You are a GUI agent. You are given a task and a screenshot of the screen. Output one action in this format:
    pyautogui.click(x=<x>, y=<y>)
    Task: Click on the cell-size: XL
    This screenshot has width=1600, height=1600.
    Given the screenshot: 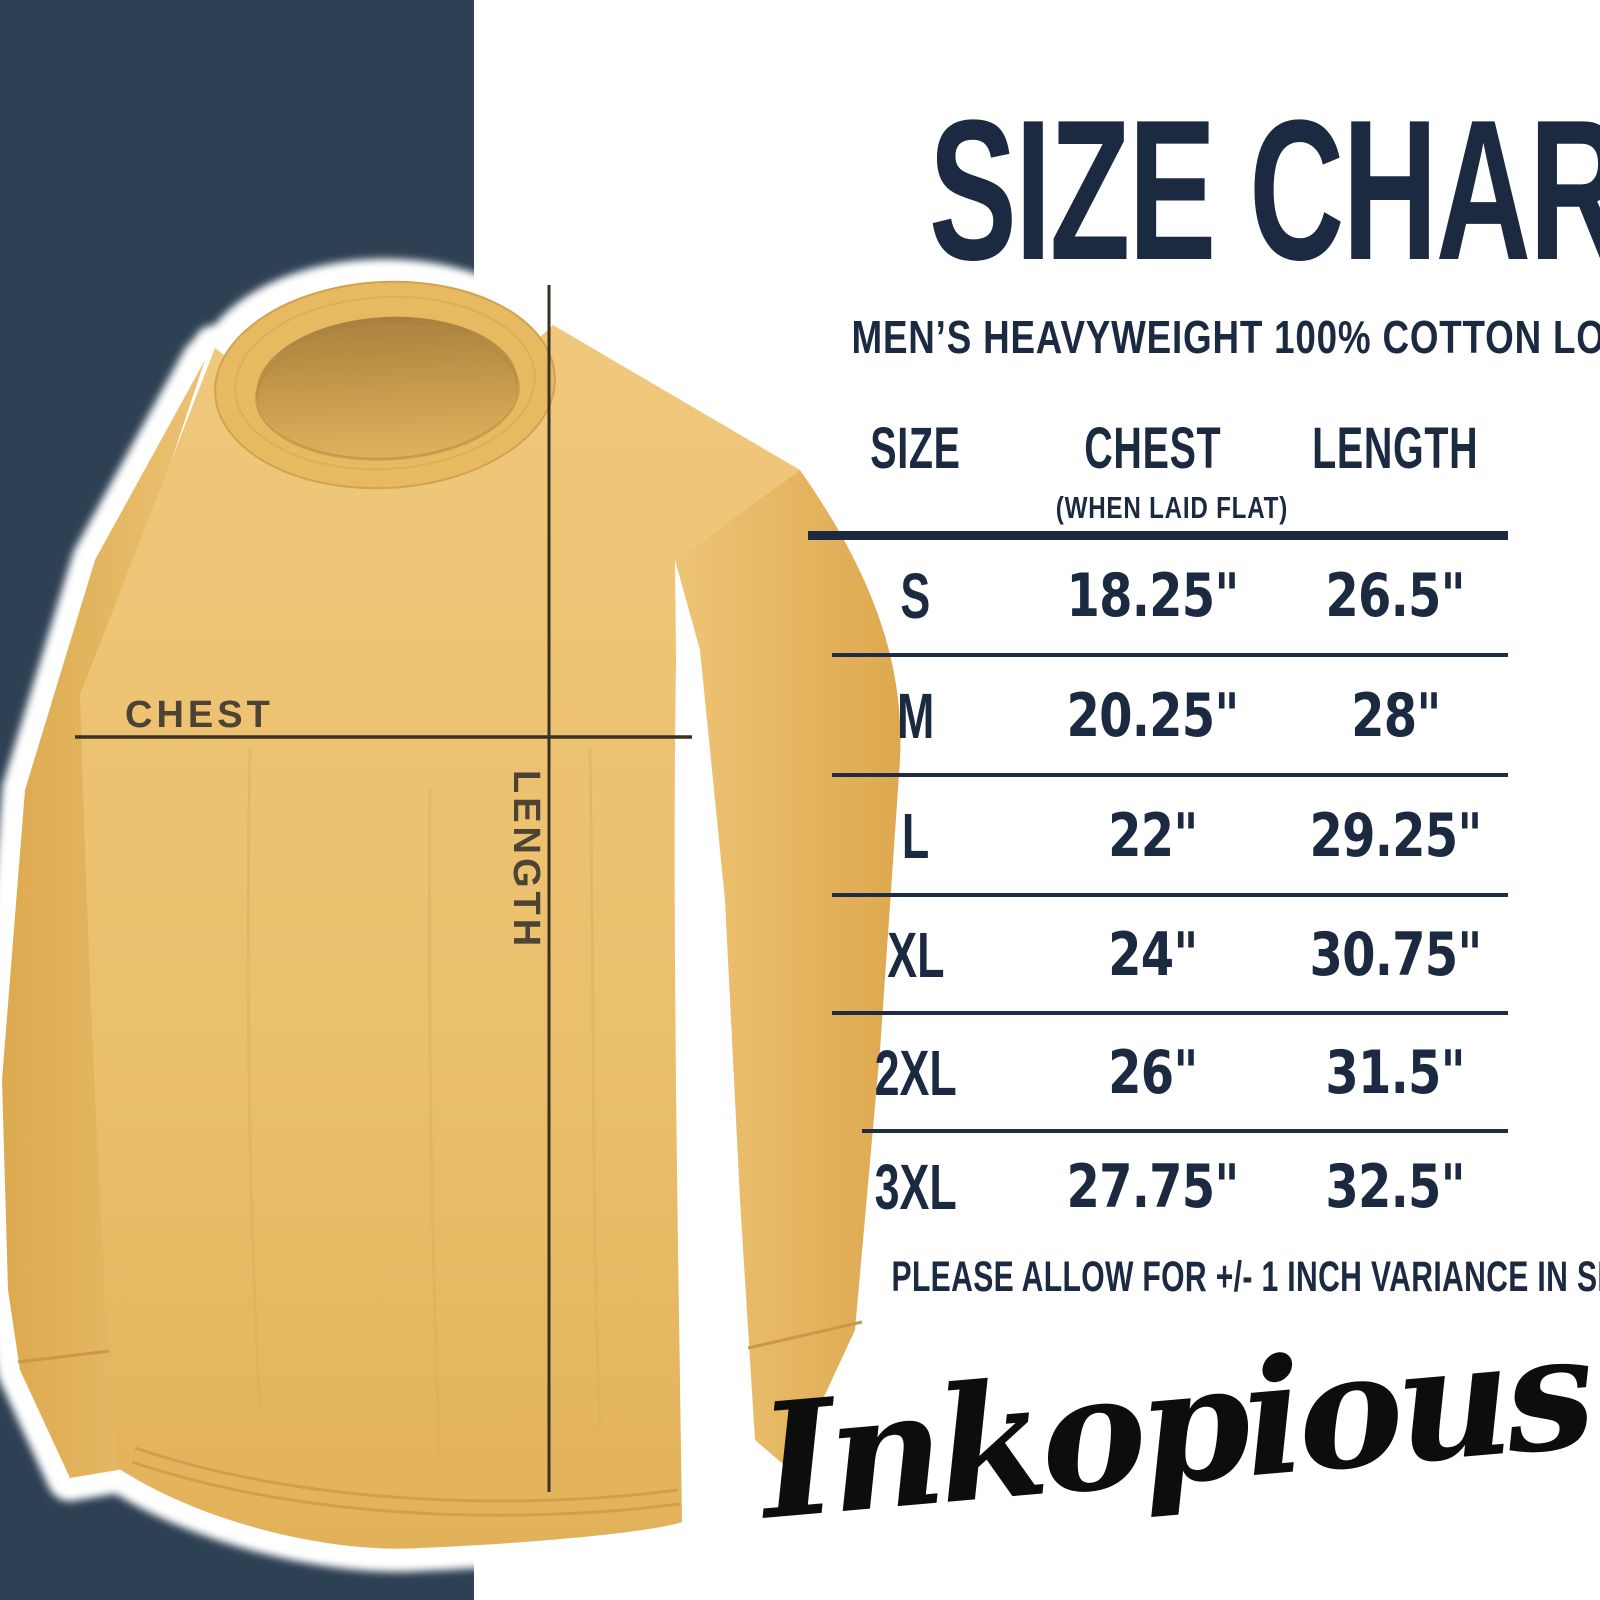 What is the action you would take?
    pyautogui.click(x=915, y=955)
    